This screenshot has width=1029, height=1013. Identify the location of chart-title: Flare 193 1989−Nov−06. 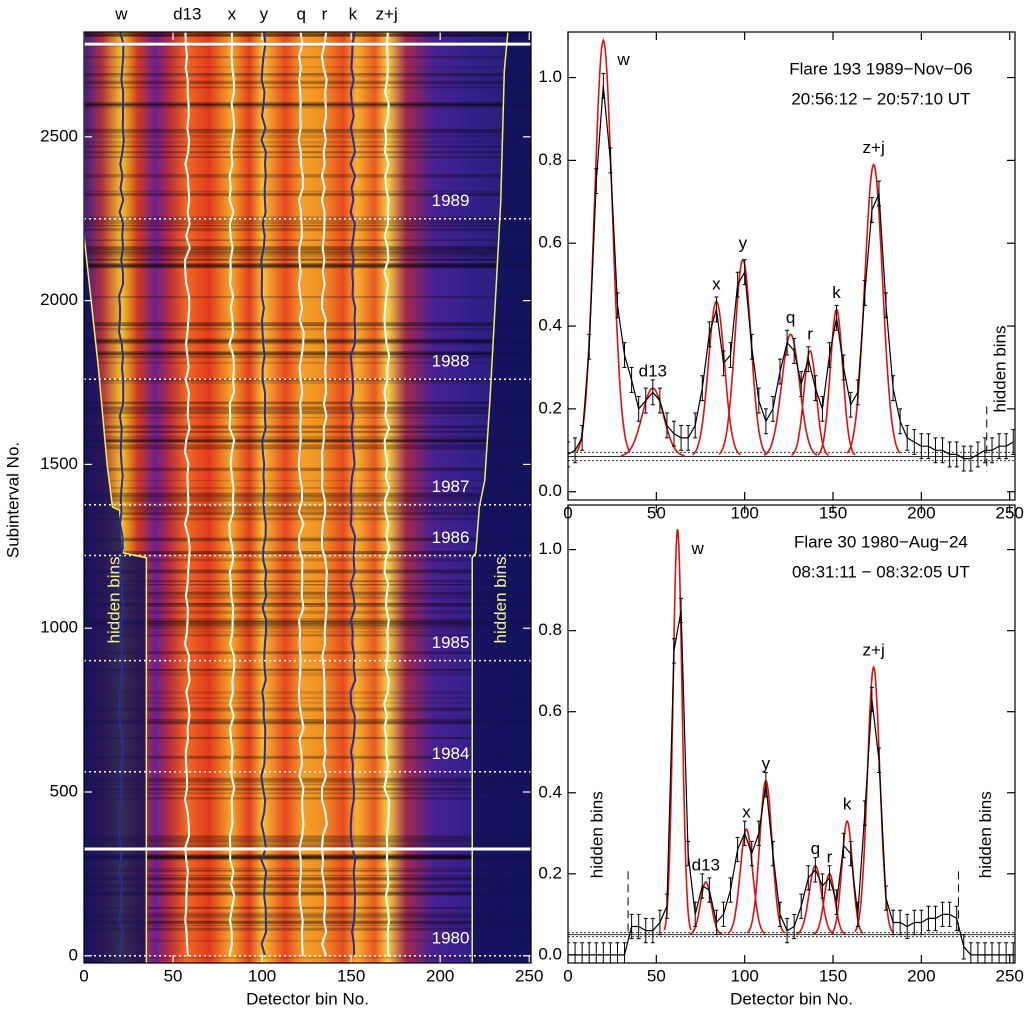
(880, 68).